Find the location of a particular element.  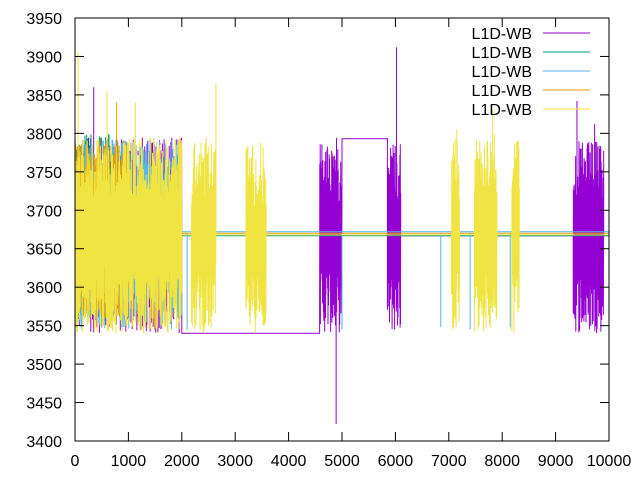

x-tick-label: 10000 is located at coordinates (609, 461).